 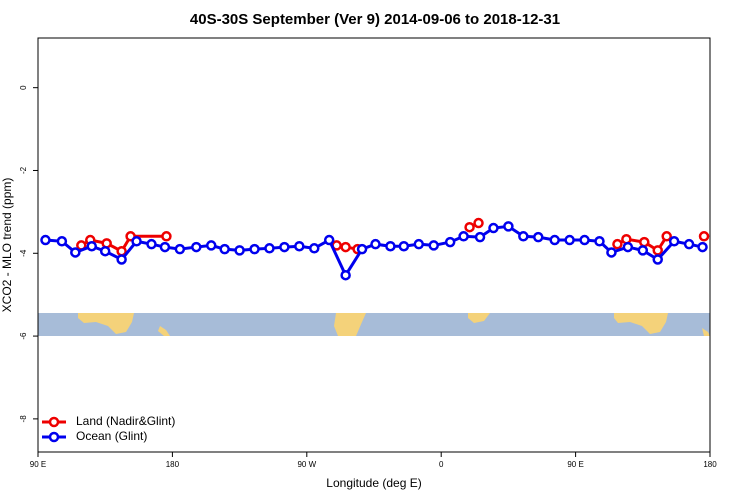 I want to click on y-tick-label: -6, so click(x=23, y=336).